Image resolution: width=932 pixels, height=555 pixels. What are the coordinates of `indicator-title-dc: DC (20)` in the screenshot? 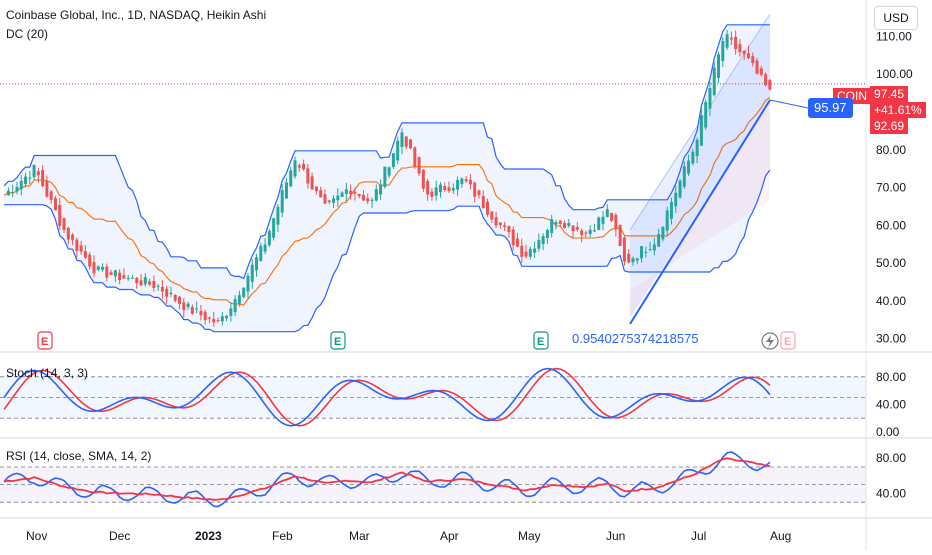 It's located at (27, 34).